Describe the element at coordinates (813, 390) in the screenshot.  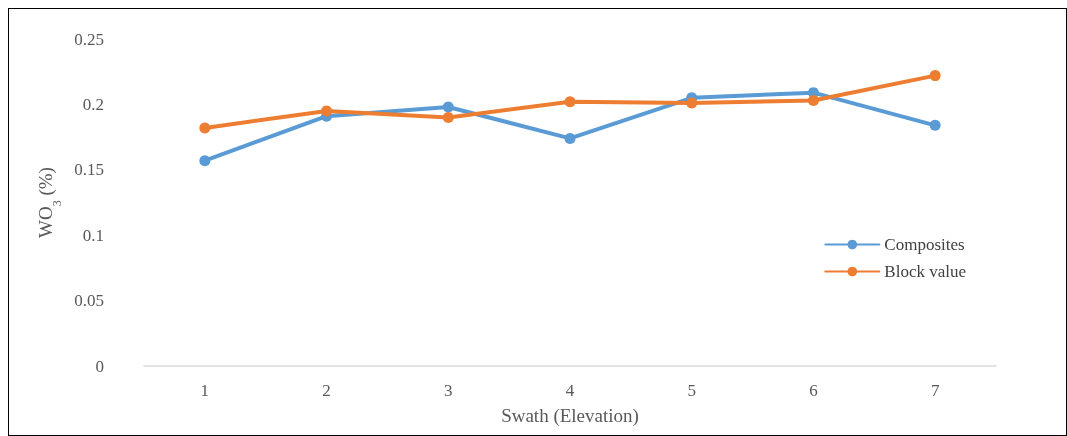
I see `x-tick-label: 6` at that location.